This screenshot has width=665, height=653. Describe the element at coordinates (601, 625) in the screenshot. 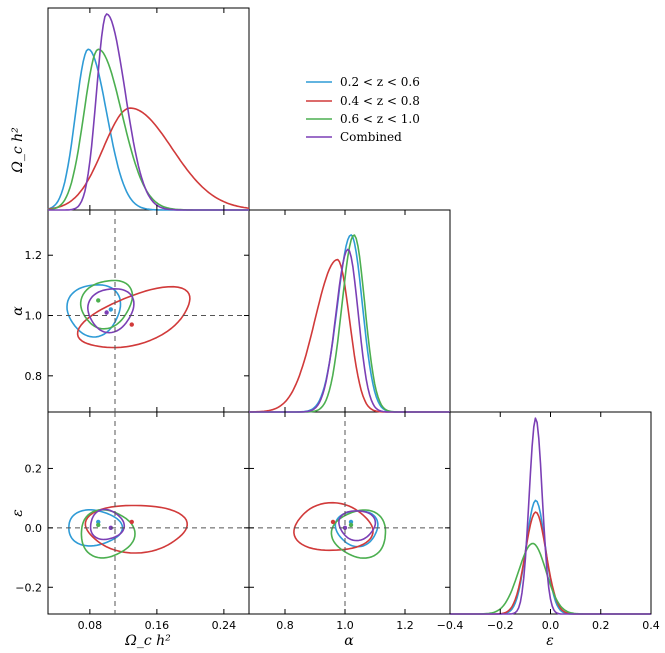

I see `epsilon-marginal-xtick-label: 0.2` at that location.